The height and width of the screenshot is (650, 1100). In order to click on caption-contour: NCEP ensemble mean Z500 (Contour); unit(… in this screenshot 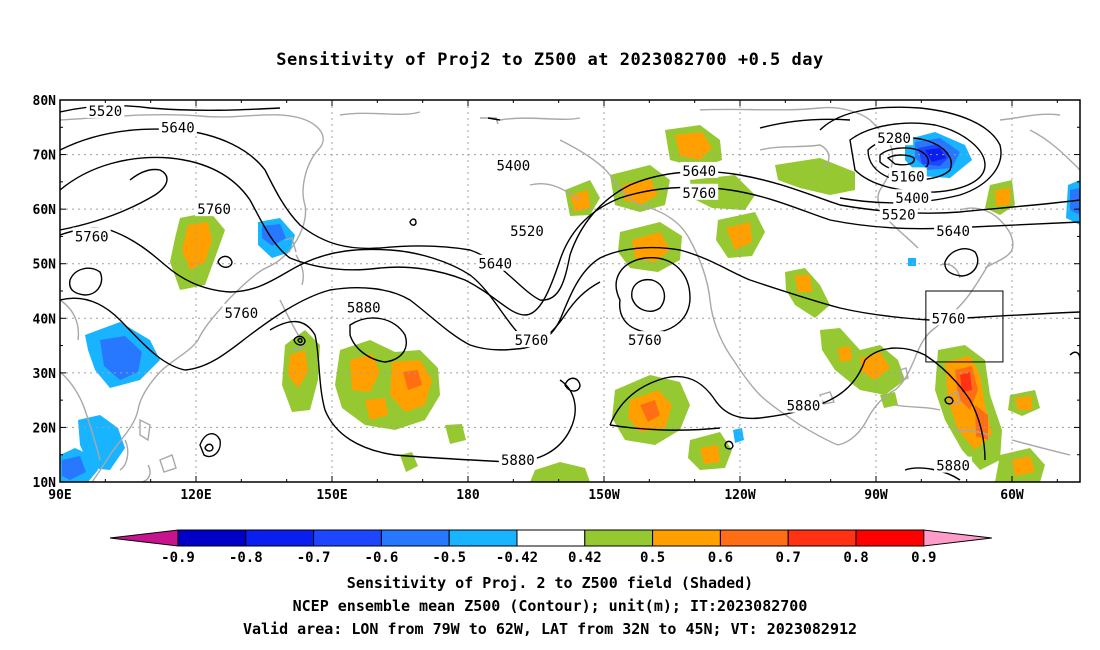, I will do `click(550, 606)`.